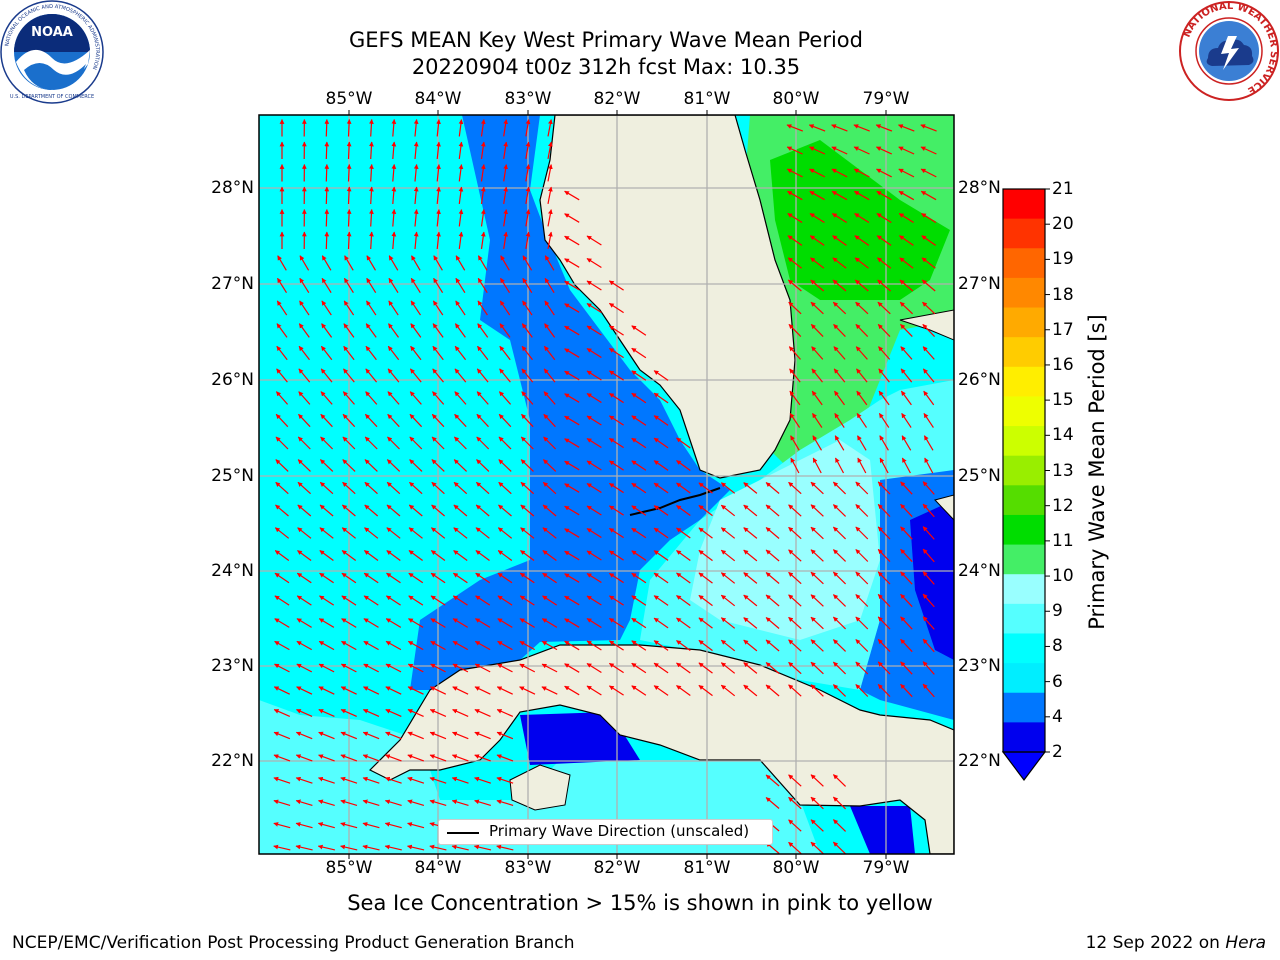  What do you see at coordinates (232, 284) in the screenshot?
I see `lat-tick-left-27: 27°N` at bounding box center [232, 284].